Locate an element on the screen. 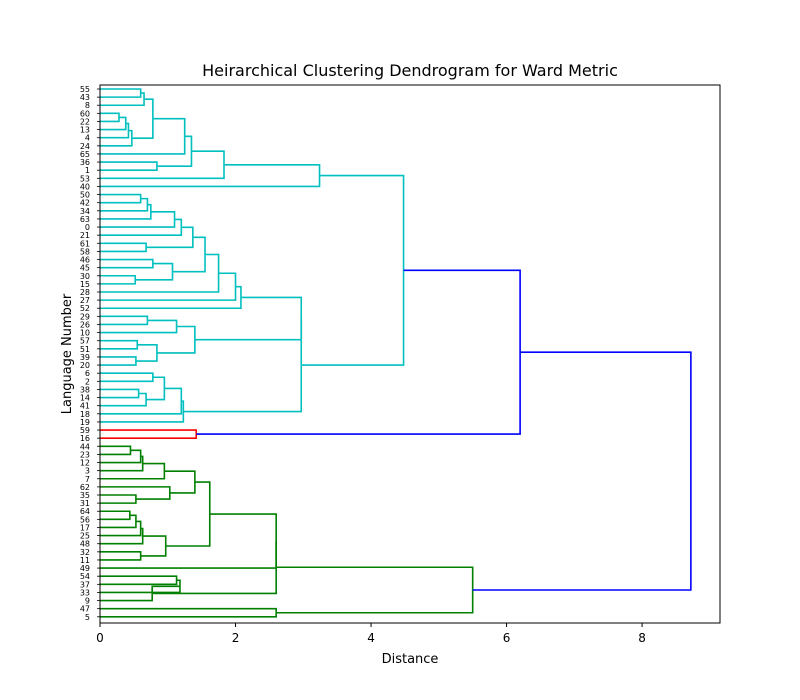 The width and height of the screenshot is (800, 700). y-tick-label-17: 0 is located at coordinates (87, 227).